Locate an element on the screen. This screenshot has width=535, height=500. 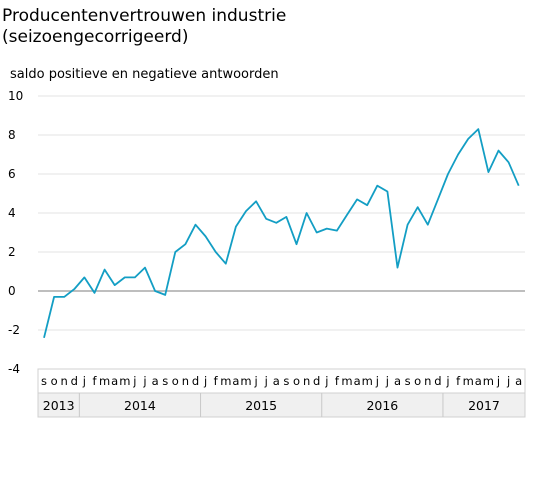
y-tick-label: 10 is located at coordinates (15, 96).